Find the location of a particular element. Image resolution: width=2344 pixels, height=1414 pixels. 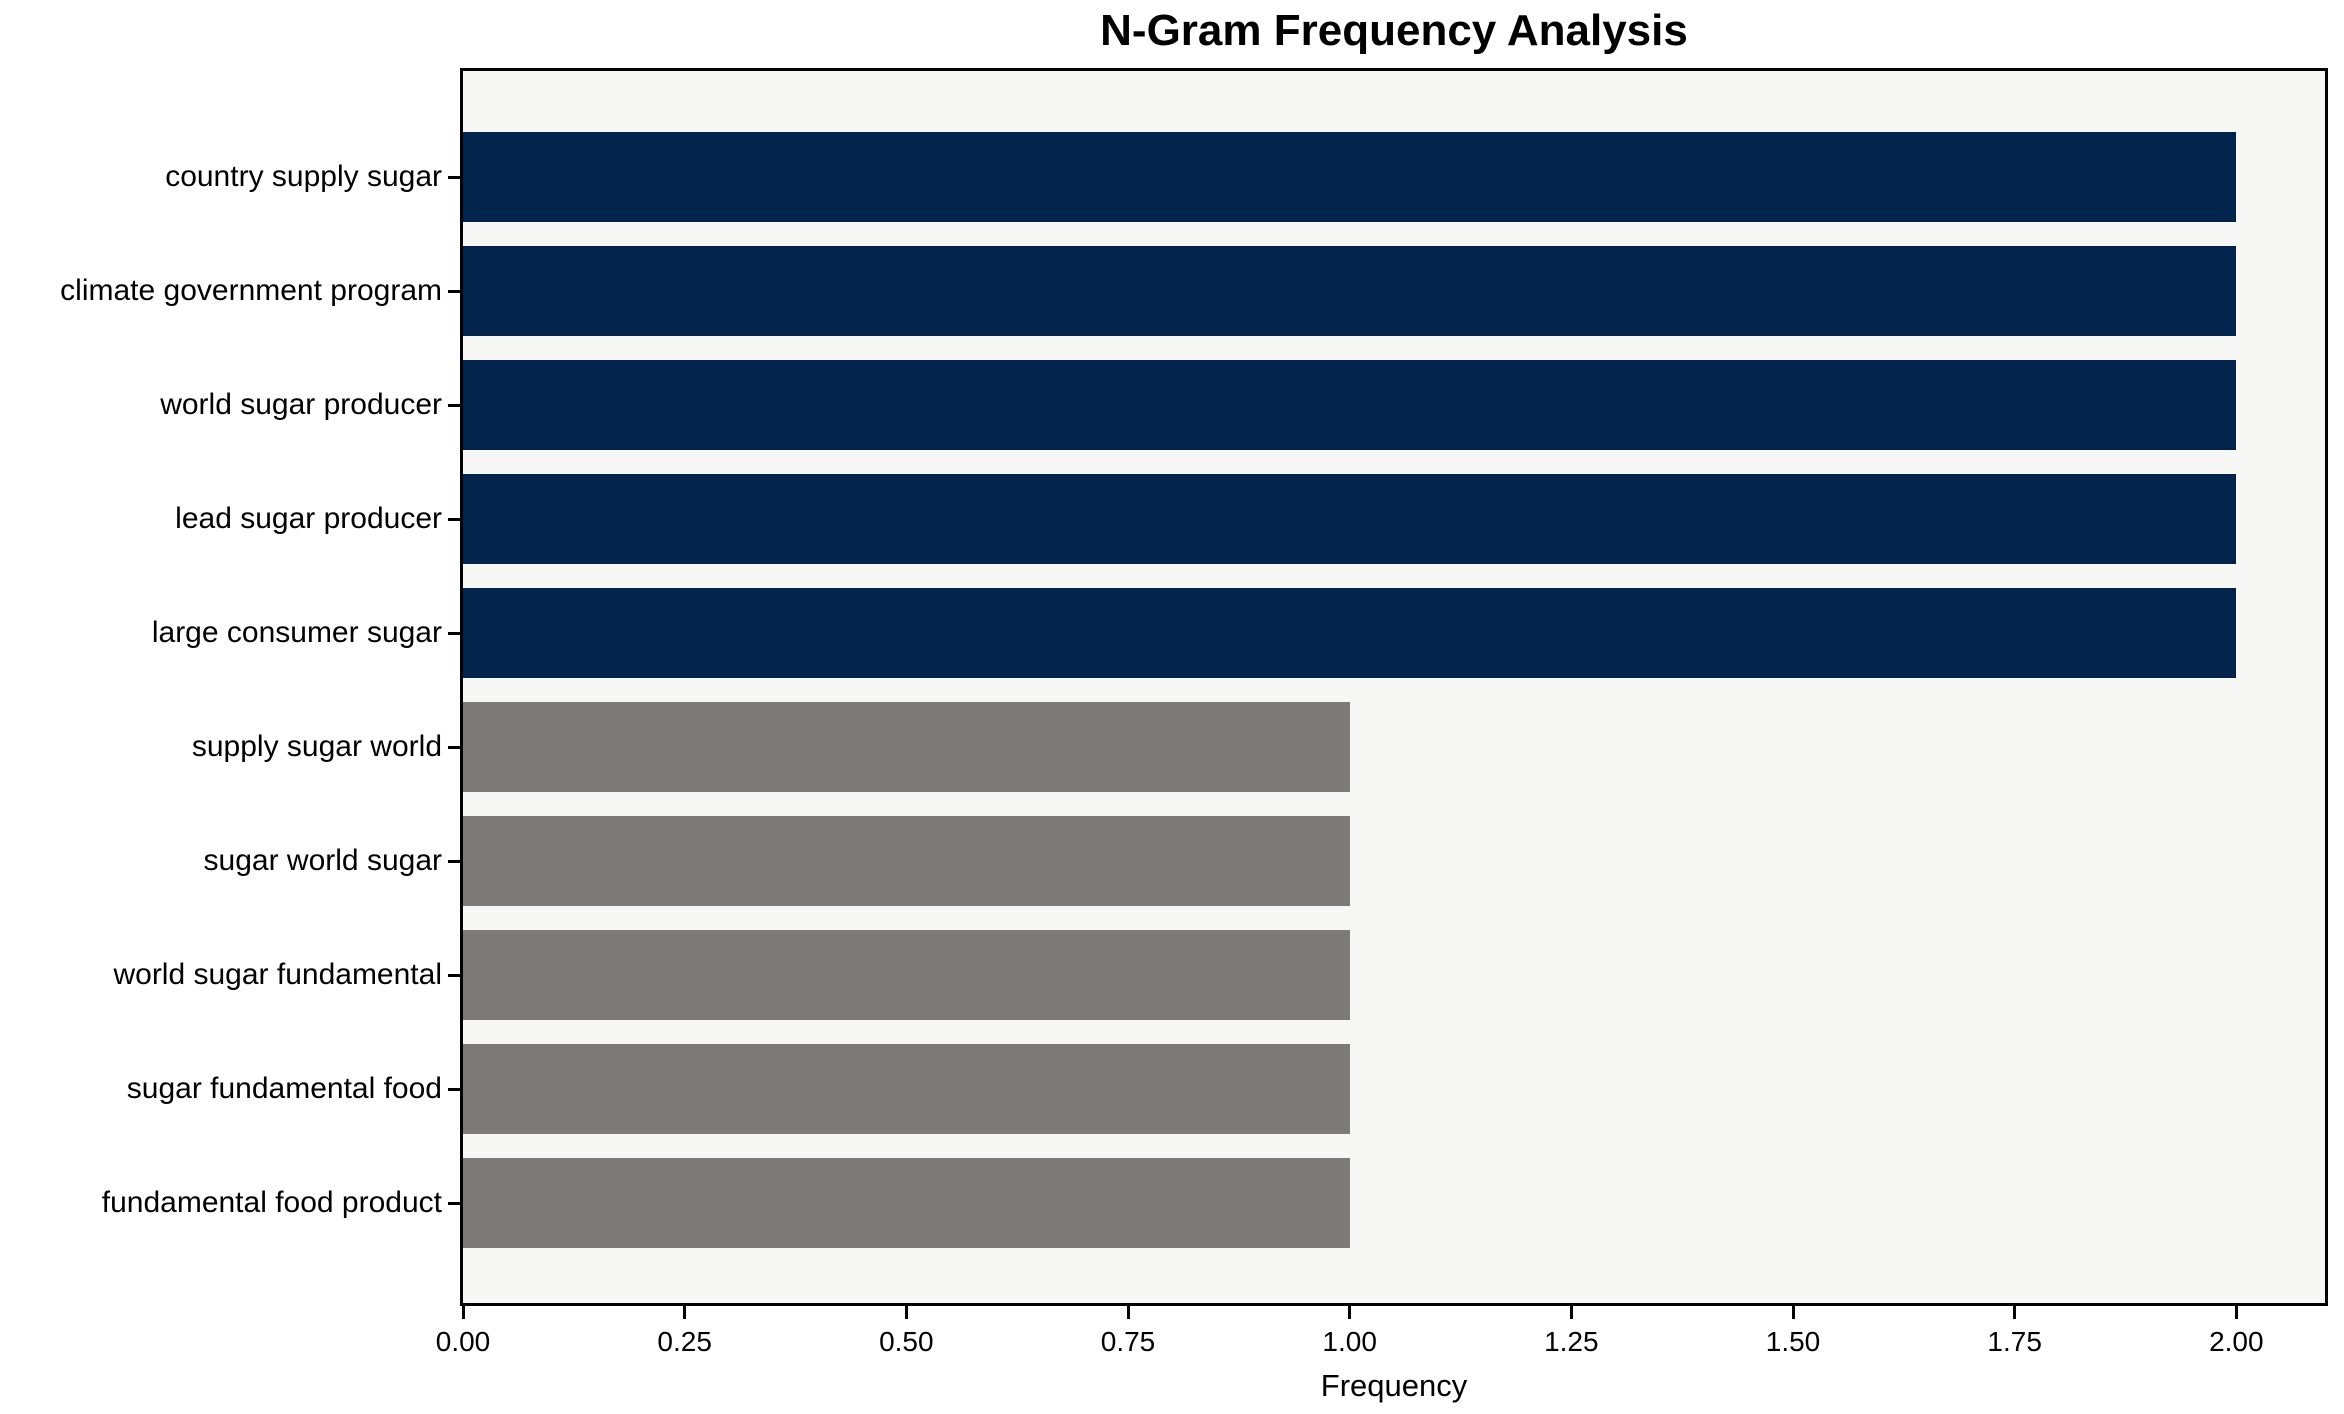

bar-sugar-world-sugar is located at coordinates (906, 861).